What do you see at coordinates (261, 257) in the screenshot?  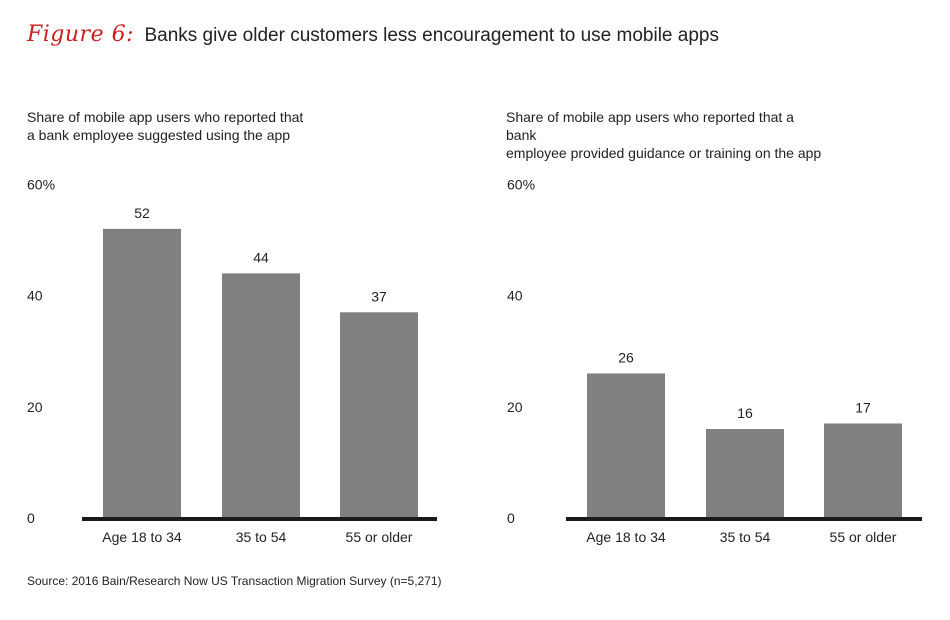 I see `left-bar-value-label: 44` at bounding box center [261, 257].